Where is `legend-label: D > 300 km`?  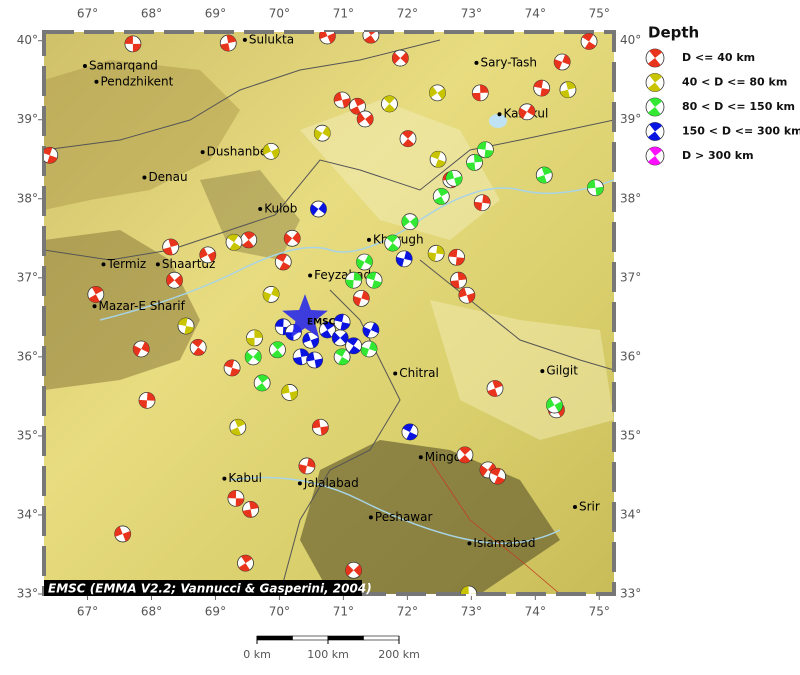
legend-label: D > 300 km is located at coordinates (718, 155).